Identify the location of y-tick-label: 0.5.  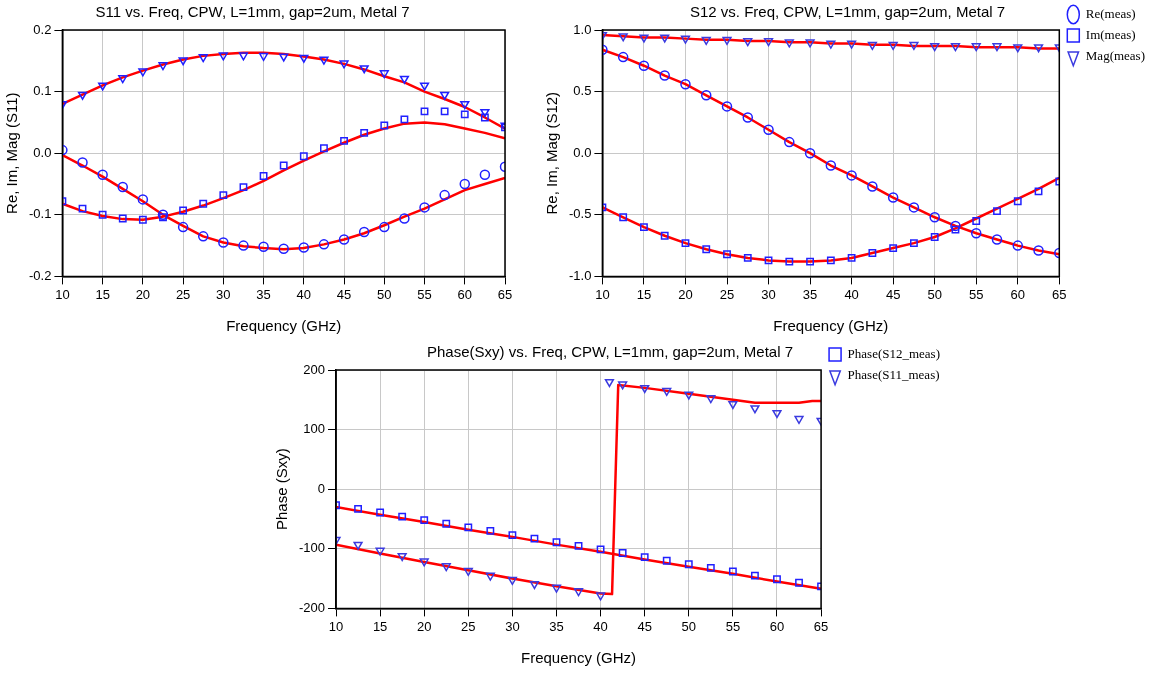
(582, 91).